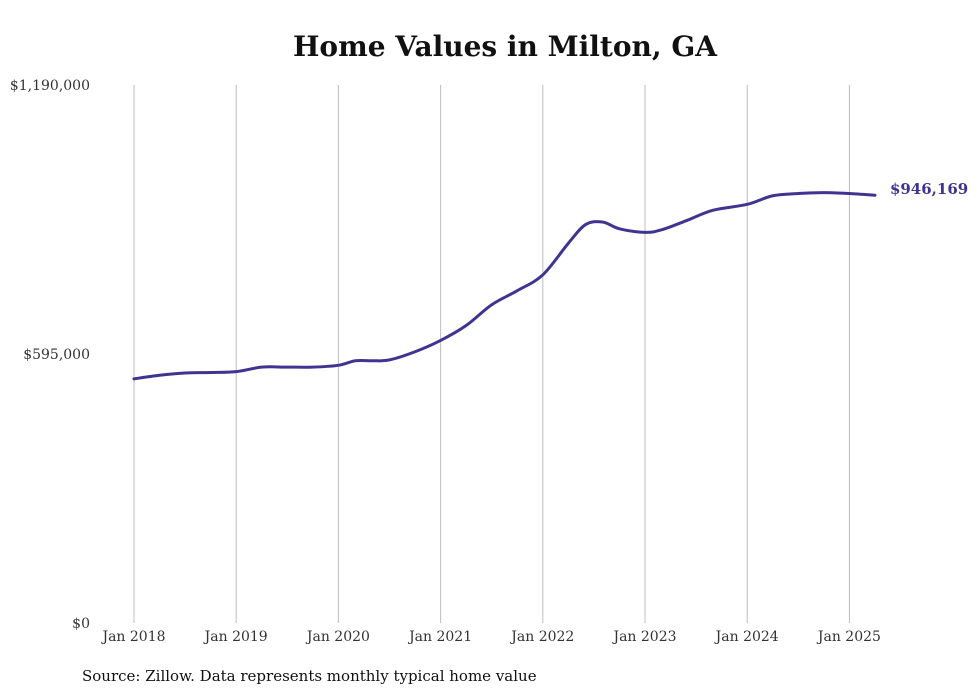 The image size is (980, 699). Describe the element at coordinates (929, 189) in the screenshot. I see `end-value-label: $946,169` at that location.